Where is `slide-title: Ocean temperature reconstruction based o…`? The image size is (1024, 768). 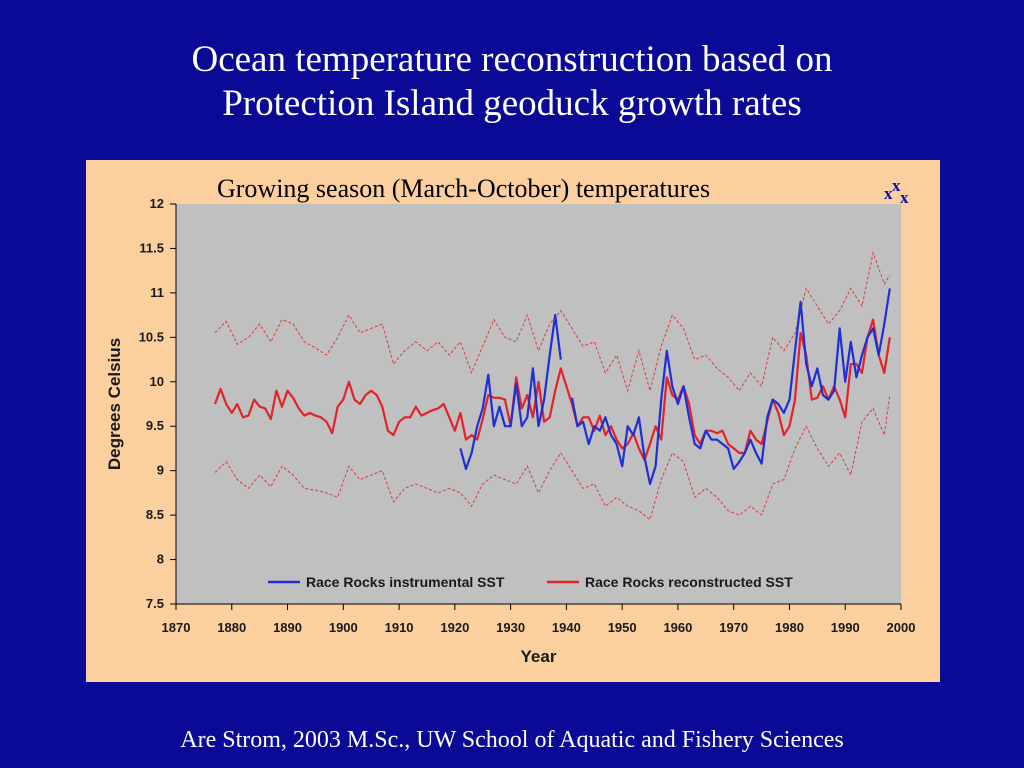 slide-title: Ocean temperature reconstruction based o… is located at coordinates (512, 82).